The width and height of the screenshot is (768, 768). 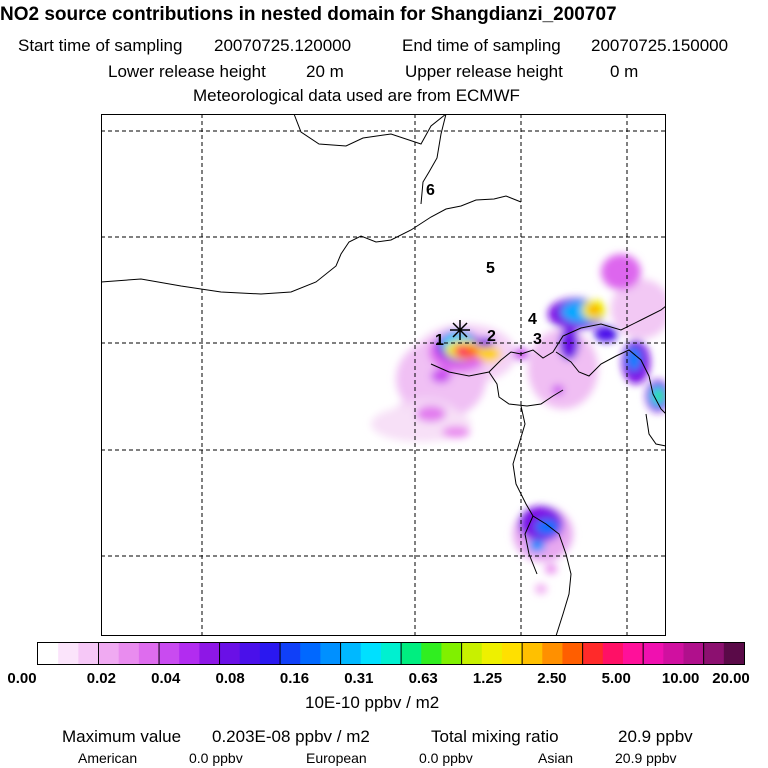 What do you see at coordinates (291, 736) in the screenshot?
I see `max-value: 0.203E-08 ppbv / m2` at bounding box center [291, 736].